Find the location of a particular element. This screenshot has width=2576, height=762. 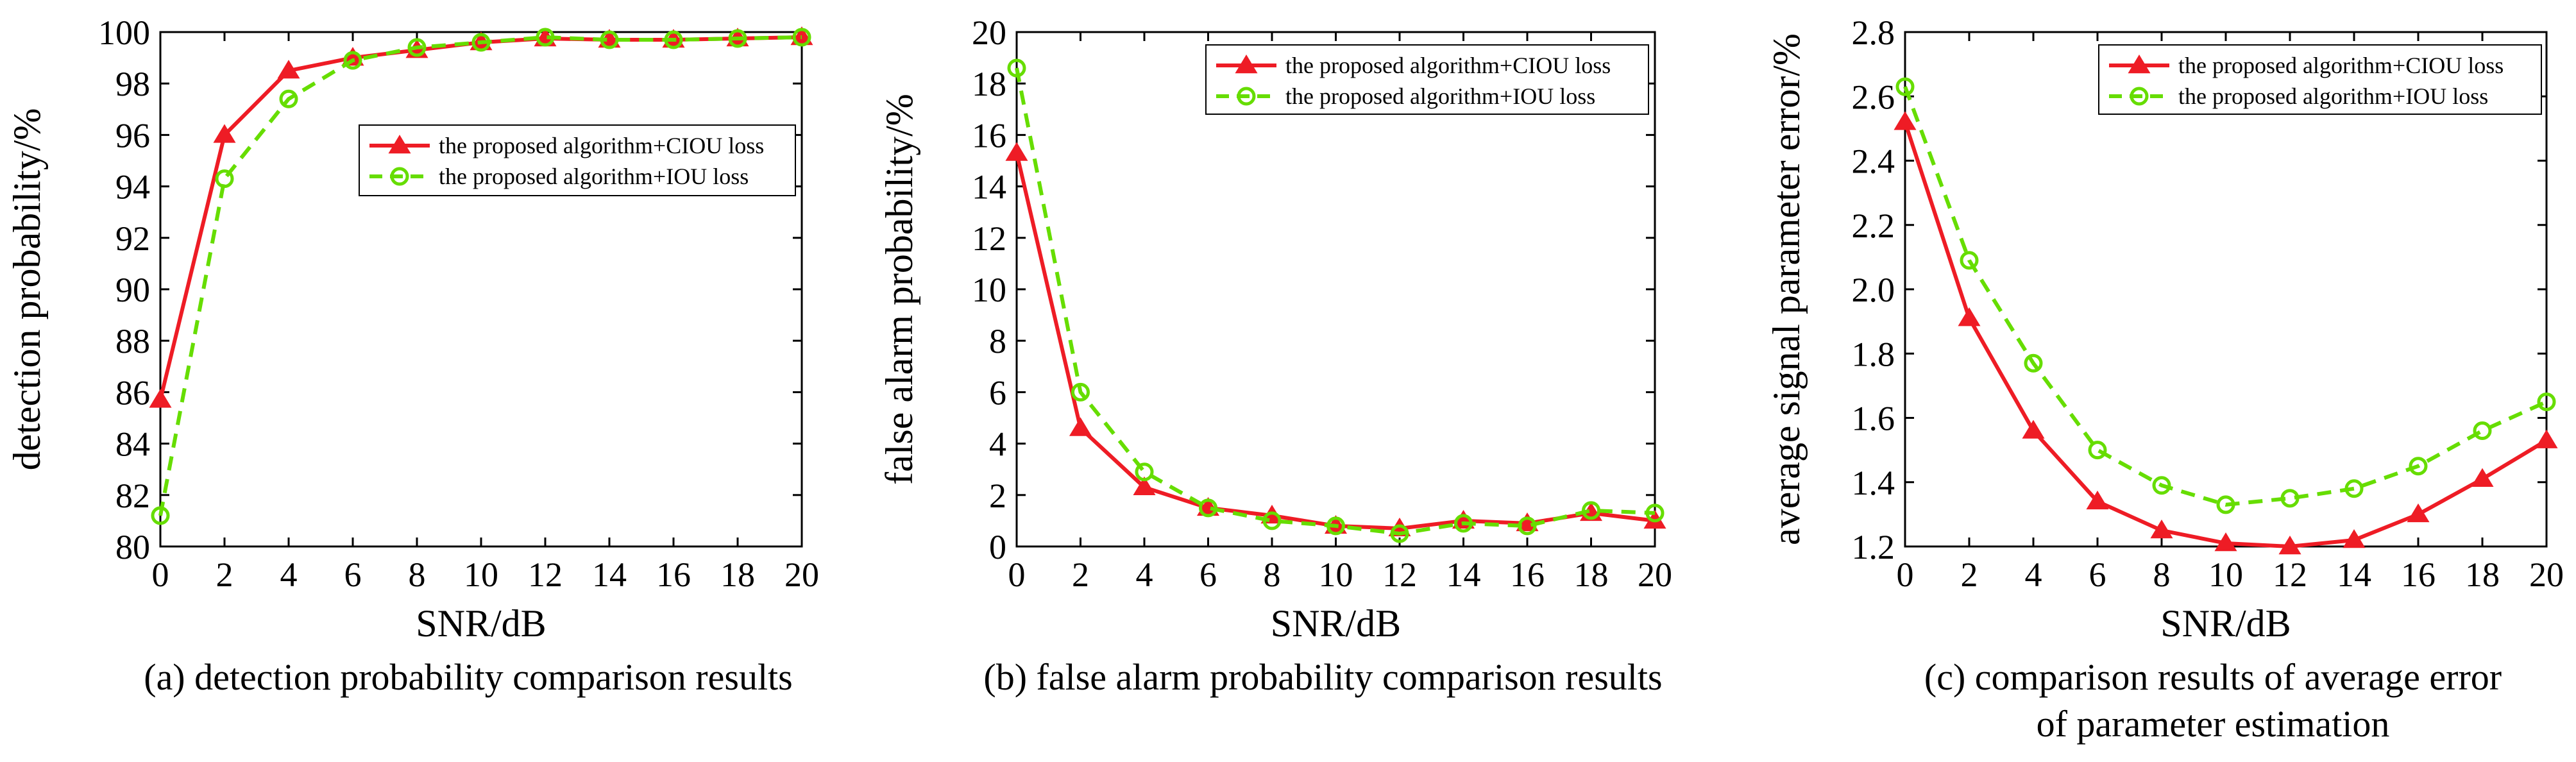

y-axis-title: detection probability/% is located at coordinates (27, 289).